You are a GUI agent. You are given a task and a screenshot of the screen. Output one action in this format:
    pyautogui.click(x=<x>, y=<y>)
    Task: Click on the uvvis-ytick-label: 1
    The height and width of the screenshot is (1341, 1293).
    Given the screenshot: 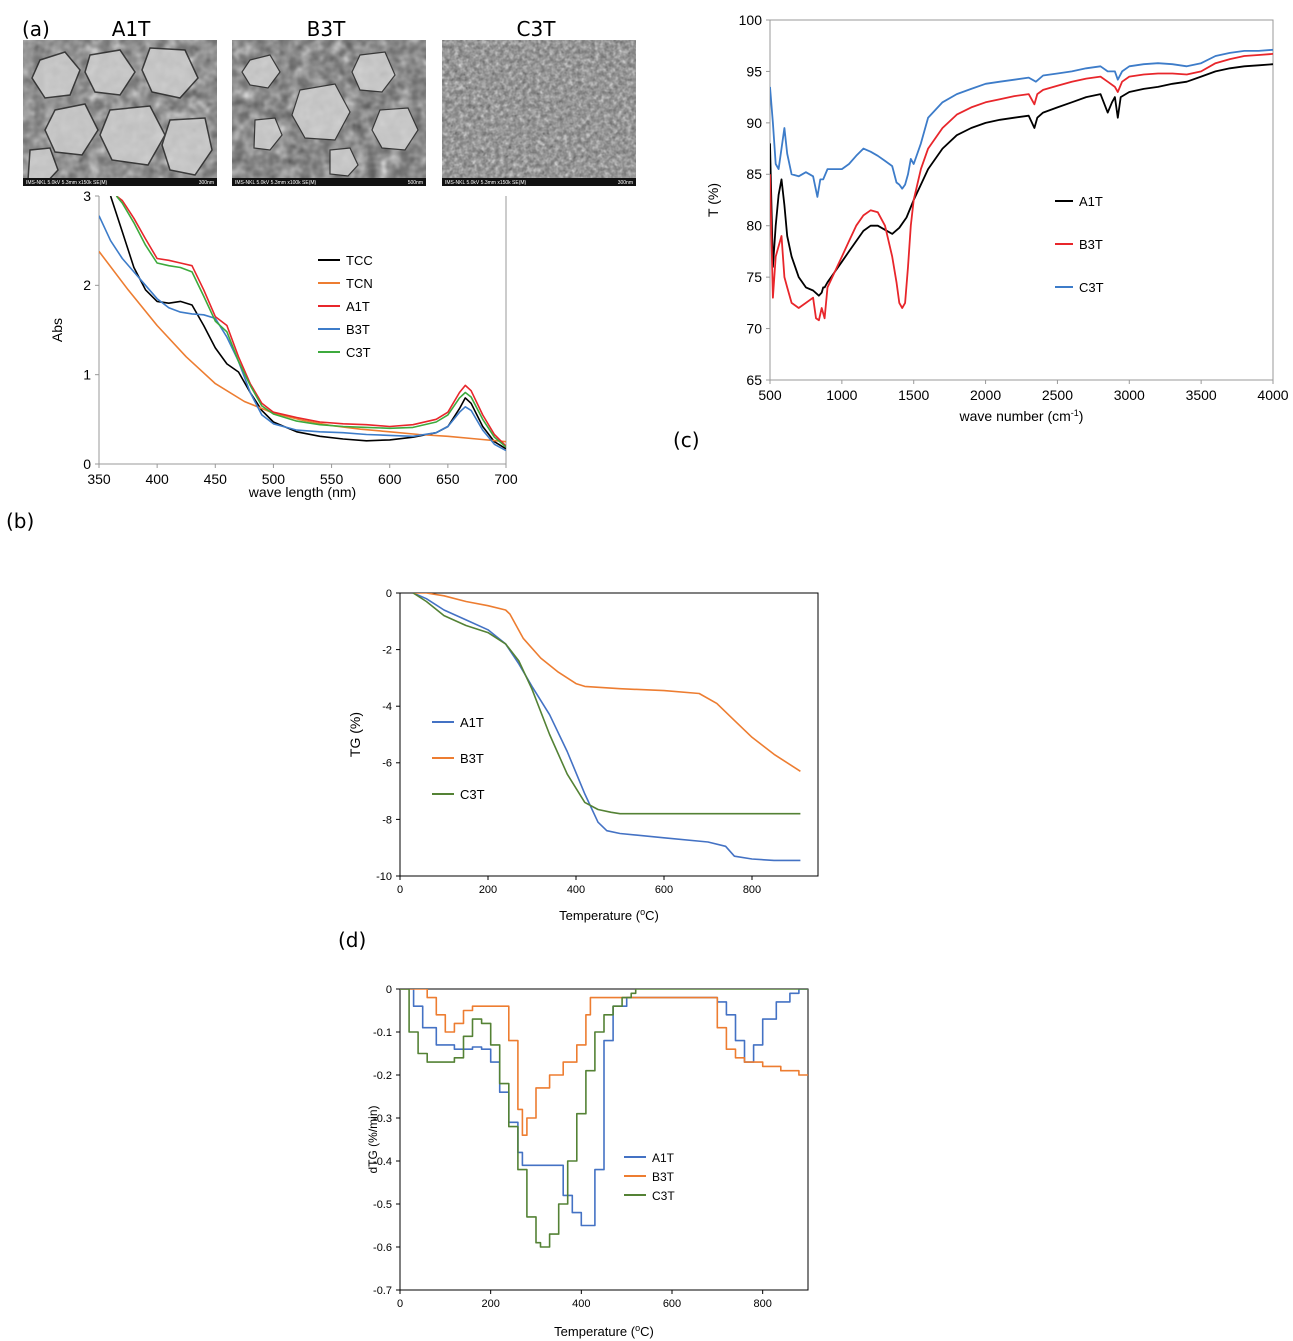 What is the action you would take?
    pyautogui.click(x=87, y=375)
    